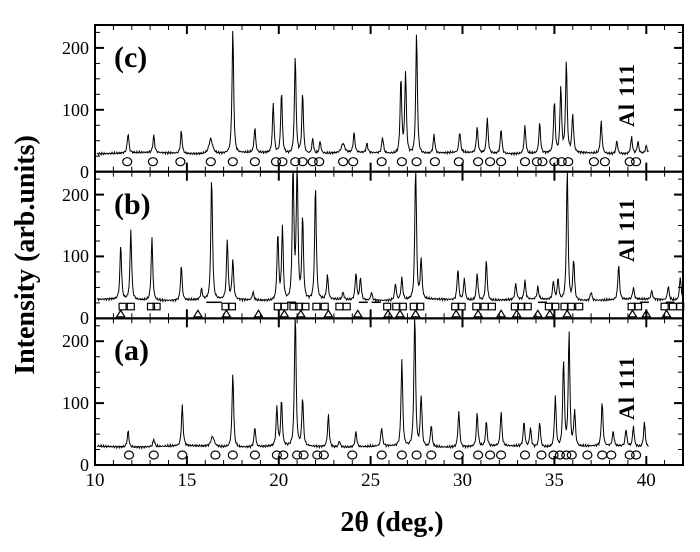  I want to click on x-tick-label: 25, so click(371, 480).